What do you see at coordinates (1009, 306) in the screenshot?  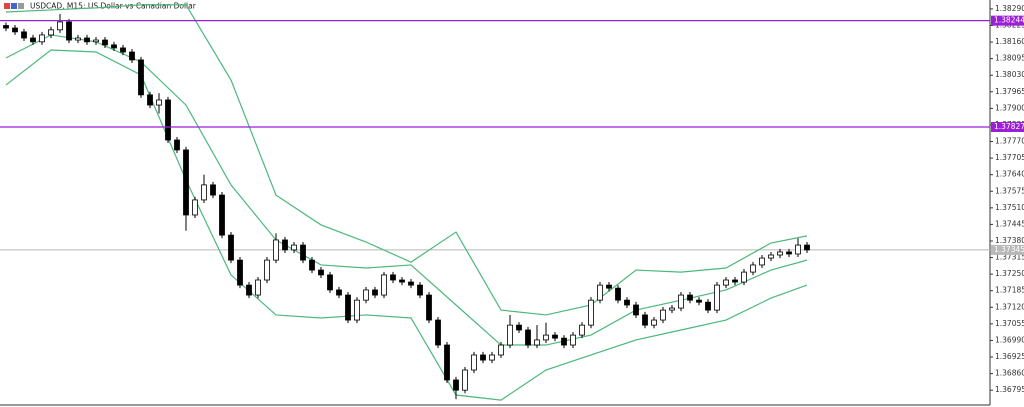 I see `y-tick-label: 1.37120` at bounding box center [1009, 306].